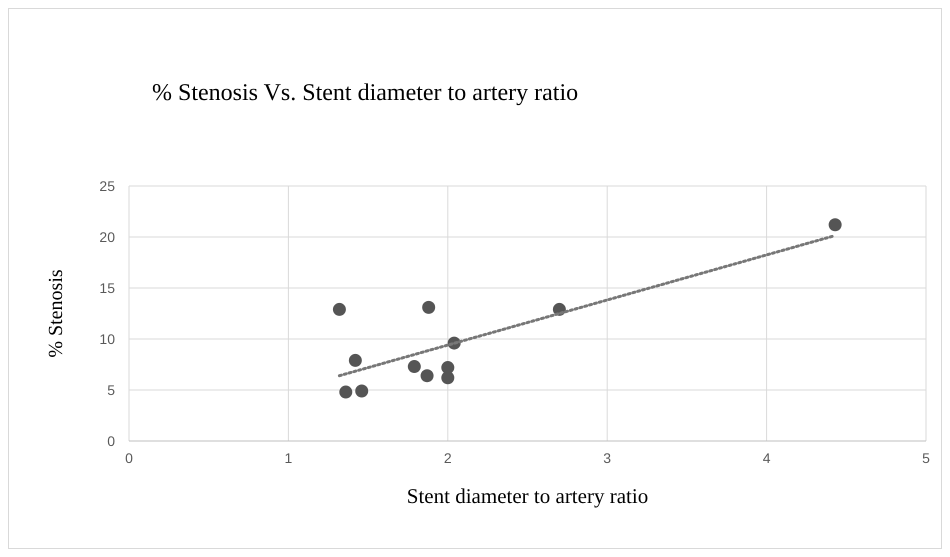  What do you see at coordinates (107, 186) in the screenshot?
I see `y-tick-label: 25` at bounding box center [107, 186].